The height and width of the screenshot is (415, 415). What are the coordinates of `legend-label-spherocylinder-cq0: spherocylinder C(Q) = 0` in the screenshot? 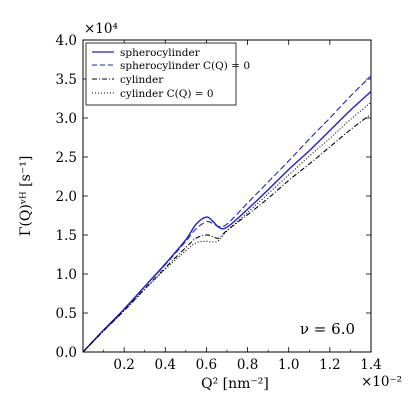 It's located at (185, 66).